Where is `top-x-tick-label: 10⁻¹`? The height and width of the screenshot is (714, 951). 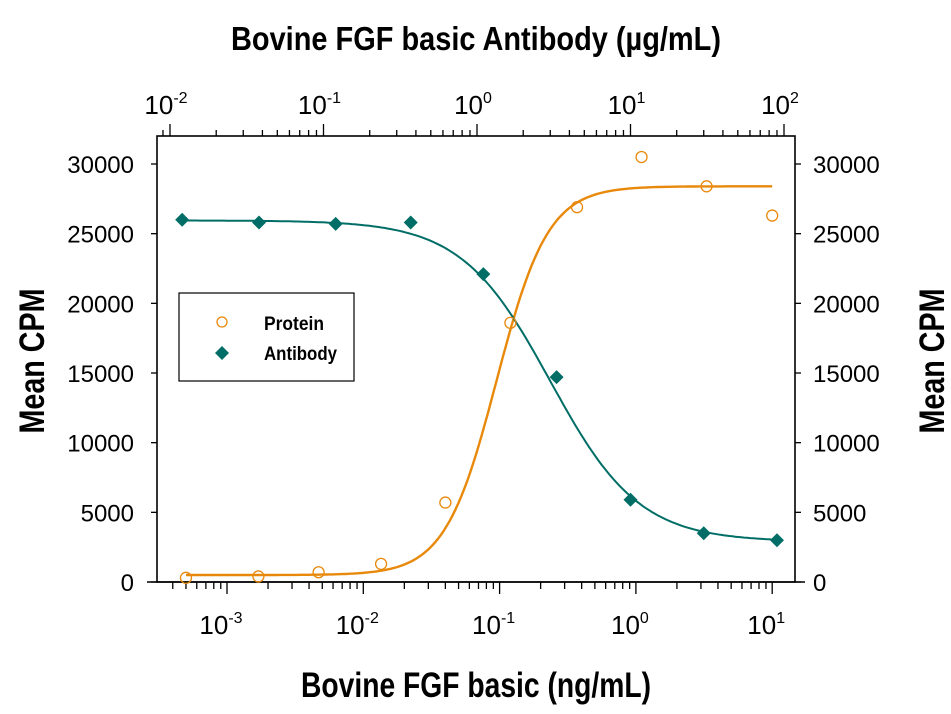
top-x-tick-label: 10⁻¹ is located at coordinates (319, 105).